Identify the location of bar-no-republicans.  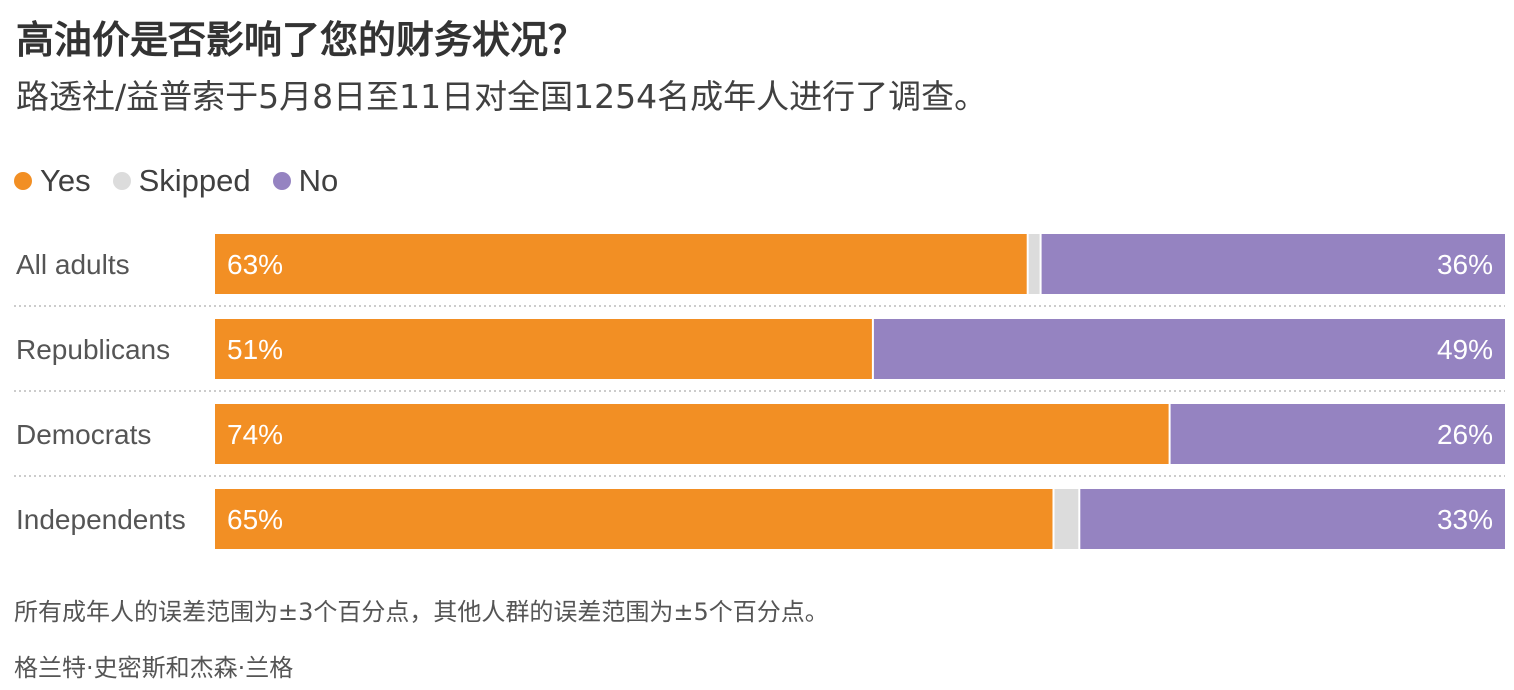
(1188, 349).